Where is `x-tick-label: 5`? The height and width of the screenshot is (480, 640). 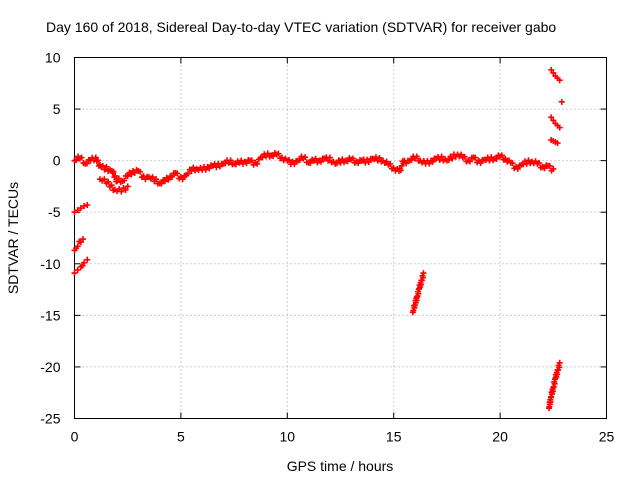
x-tick-label: 5 is located at coordinates (181, 437).